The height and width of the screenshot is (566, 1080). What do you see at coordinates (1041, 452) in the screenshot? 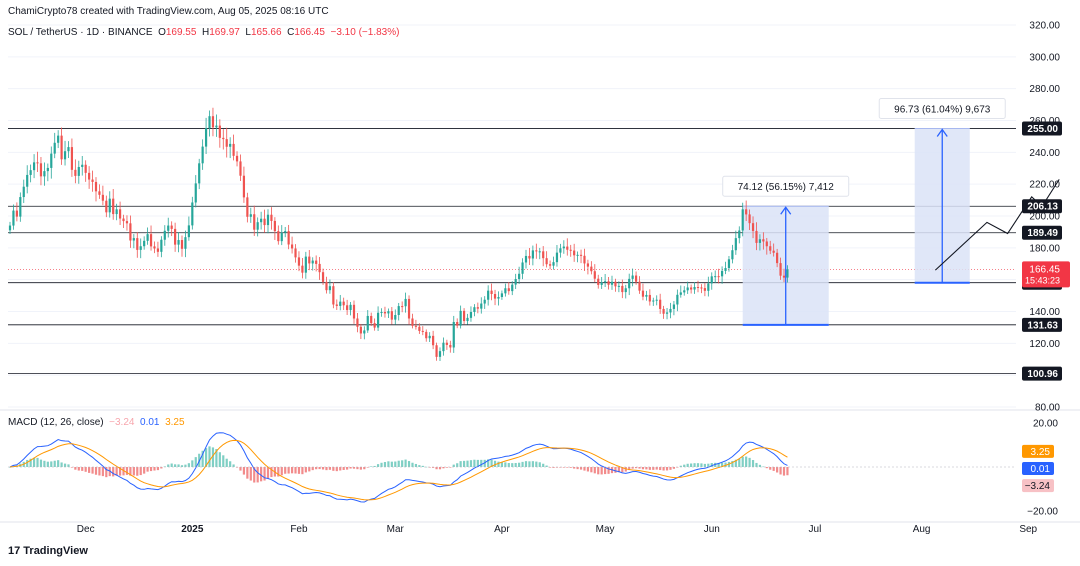
I see `macd-value-tag-label: 3.25` at bounding box center [1041, 452].